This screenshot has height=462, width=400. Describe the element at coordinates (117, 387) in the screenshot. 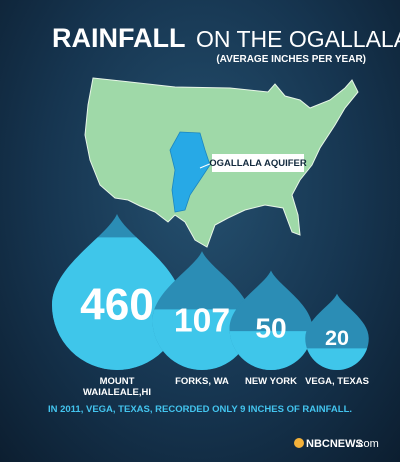

I see `category-label: MOUNT WAIALEALE,HI` at that location.